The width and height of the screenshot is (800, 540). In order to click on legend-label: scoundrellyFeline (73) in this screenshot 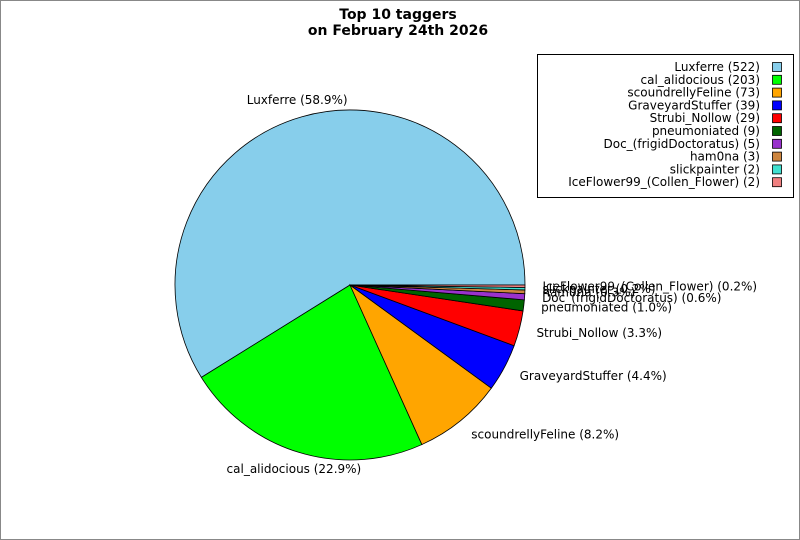, I will do `click(693, 93)`.